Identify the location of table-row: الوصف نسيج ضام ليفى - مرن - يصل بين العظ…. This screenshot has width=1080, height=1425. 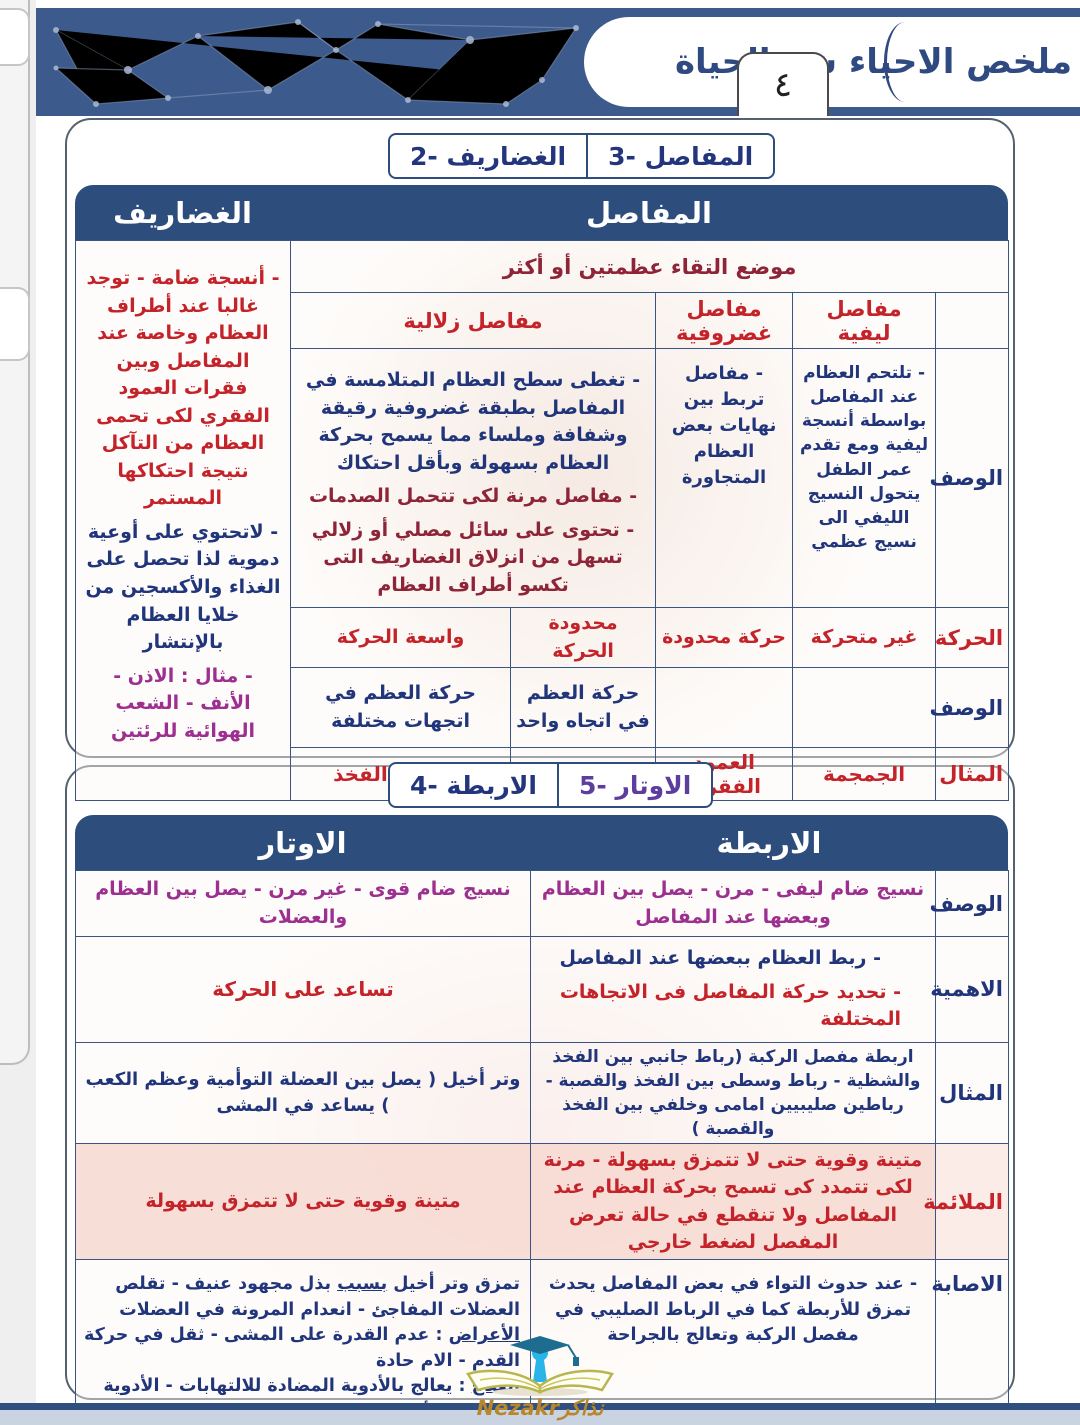
(542, 903).